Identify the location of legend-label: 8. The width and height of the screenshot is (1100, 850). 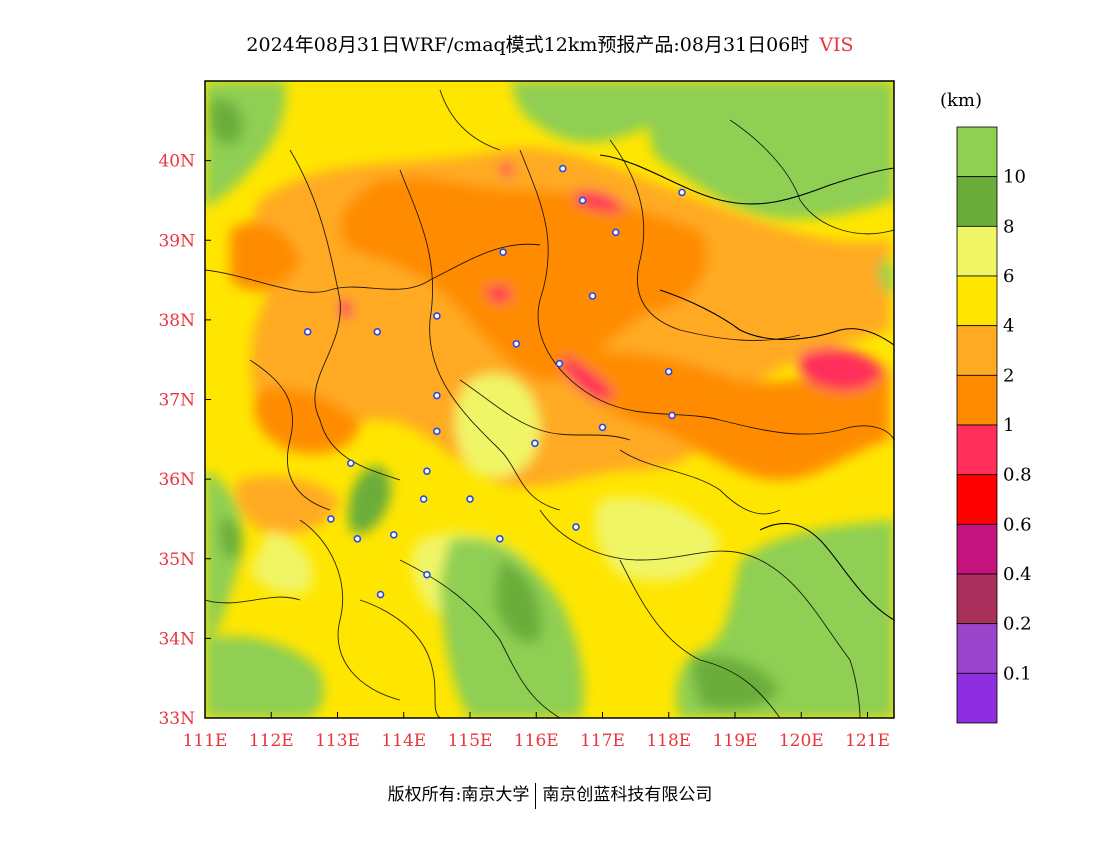
(1008, 226).